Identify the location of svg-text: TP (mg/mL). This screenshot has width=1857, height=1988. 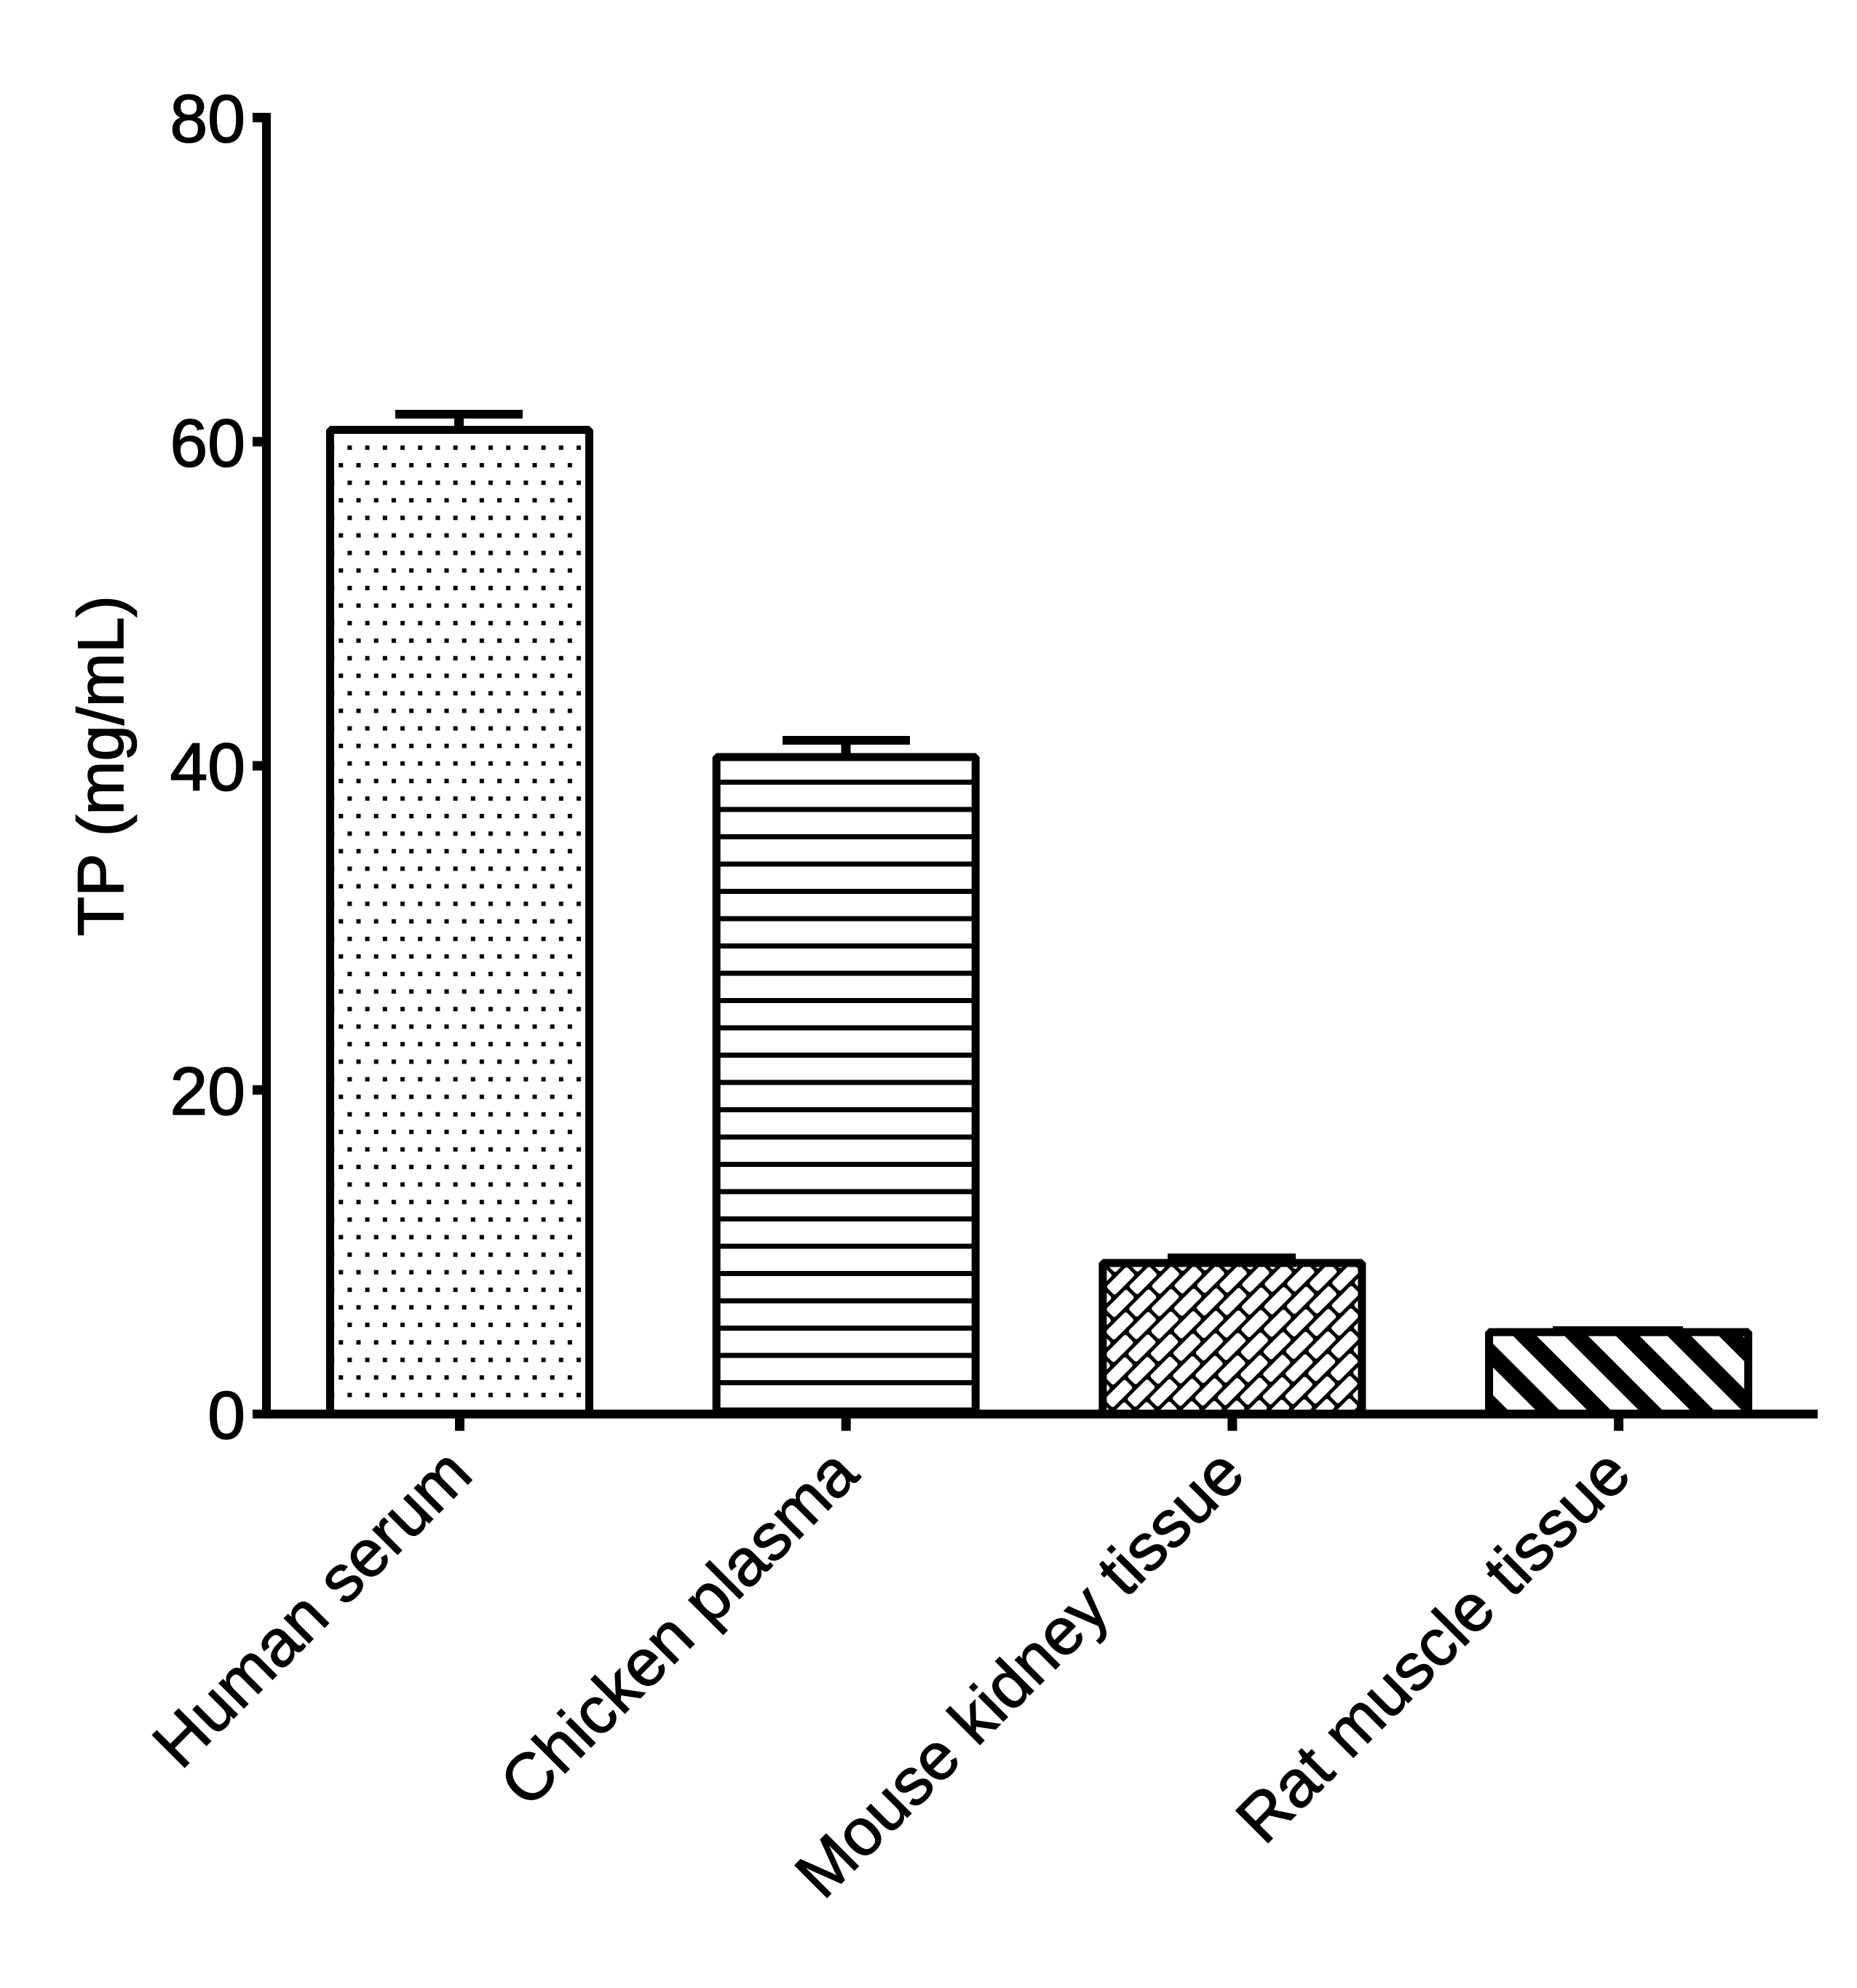
(101, 765).